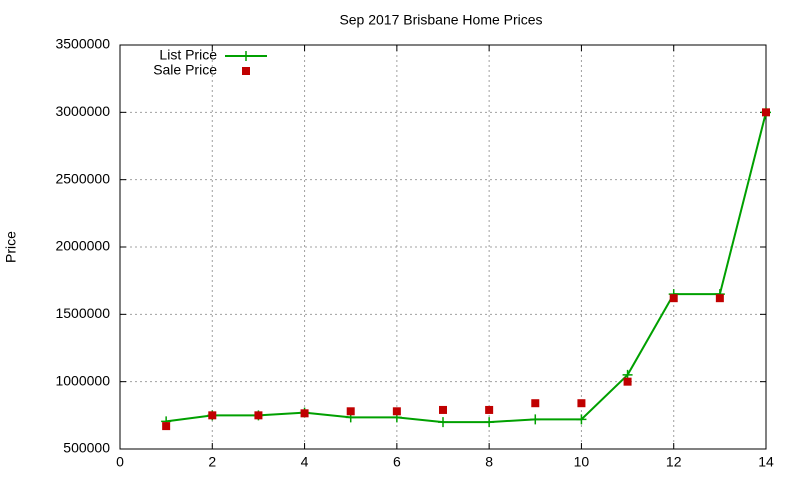 This screenshot has height=480, width=800. I want to click on x-tick-label: 4, so click(305, 462).